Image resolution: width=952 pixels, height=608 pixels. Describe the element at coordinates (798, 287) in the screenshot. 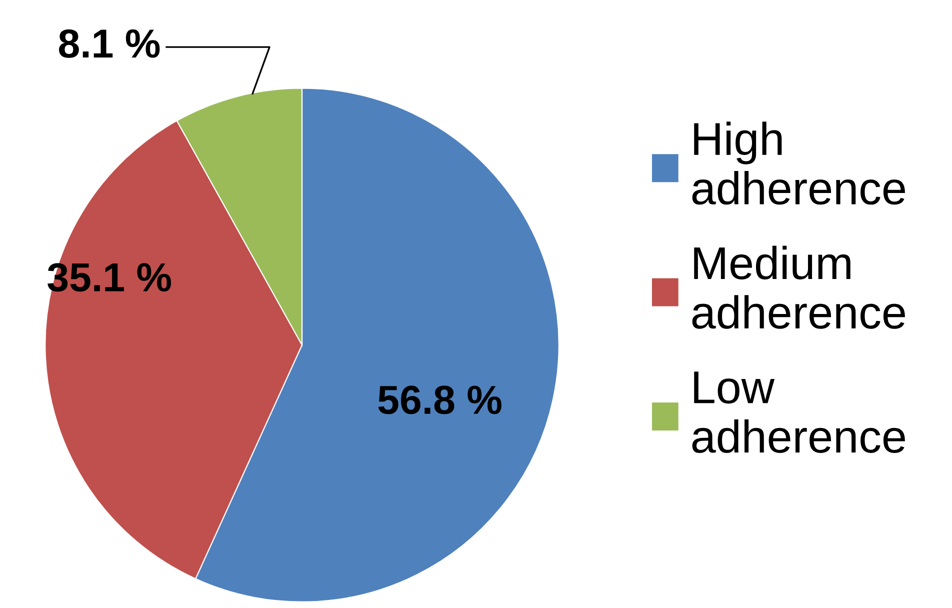

I see `legend-label: Medium adherence` at that location.